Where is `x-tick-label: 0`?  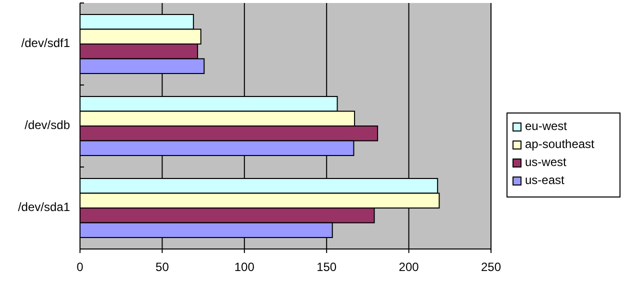
x-tick-label: 0 is located at coordinates (80, 267).